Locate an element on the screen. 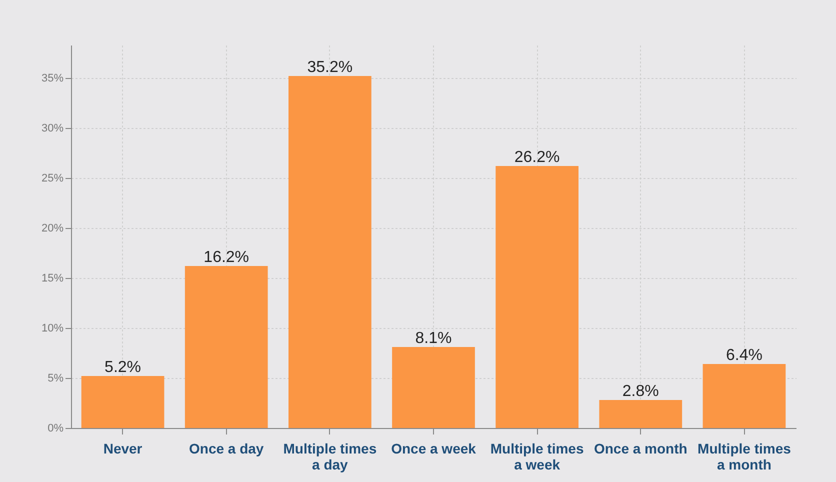 This screenshot has height=482, width=836. data-label: 26.2% is located at coordinates (537, 157).